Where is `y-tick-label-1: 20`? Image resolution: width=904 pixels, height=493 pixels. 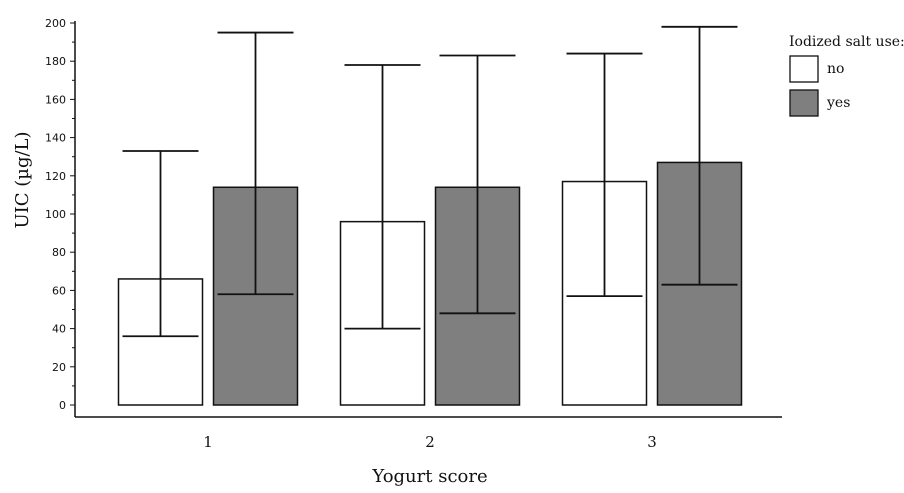 y-tick-label-1: 20 is located at coordinates (59, 367).